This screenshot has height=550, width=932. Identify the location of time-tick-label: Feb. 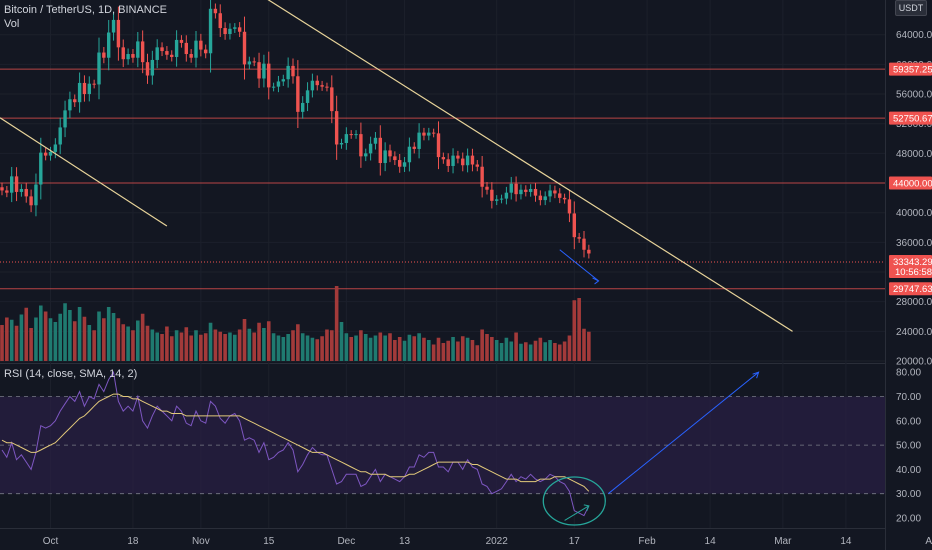
(647, 541).